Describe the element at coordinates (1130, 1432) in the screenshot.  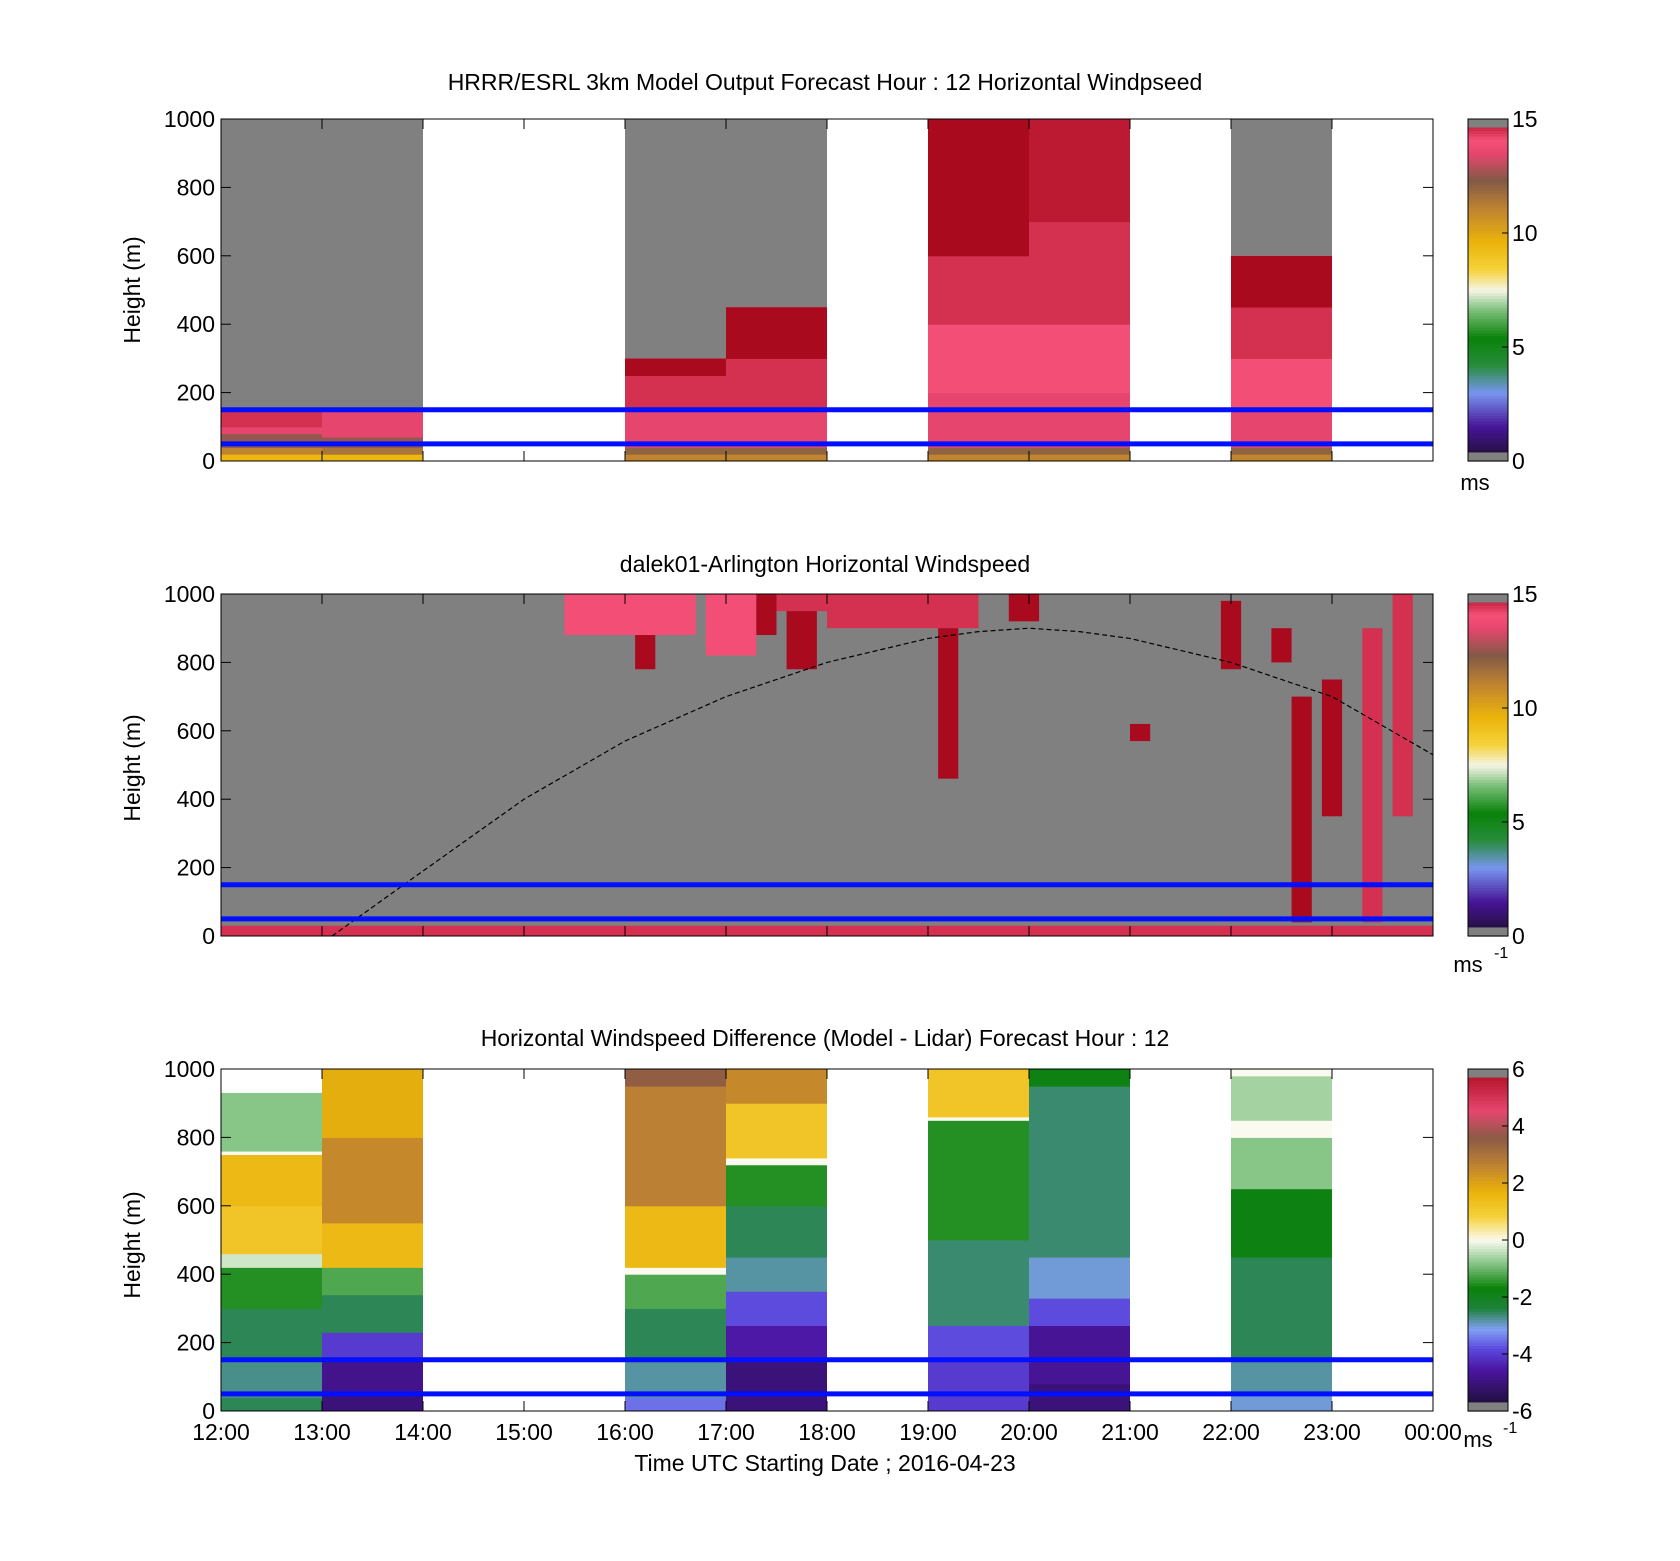
I see `x-tick-label: 21:00` at that location.